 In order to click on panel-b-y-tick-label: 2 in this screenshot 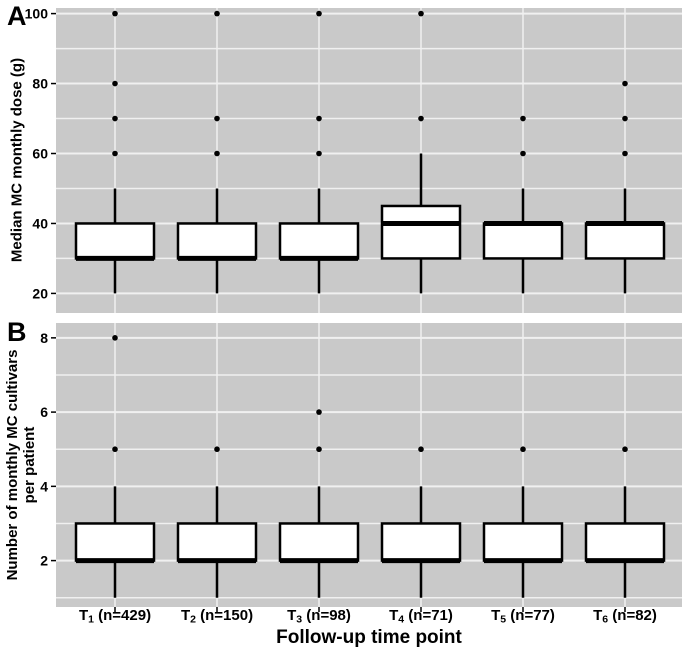, I will do `click(44, 561)`.